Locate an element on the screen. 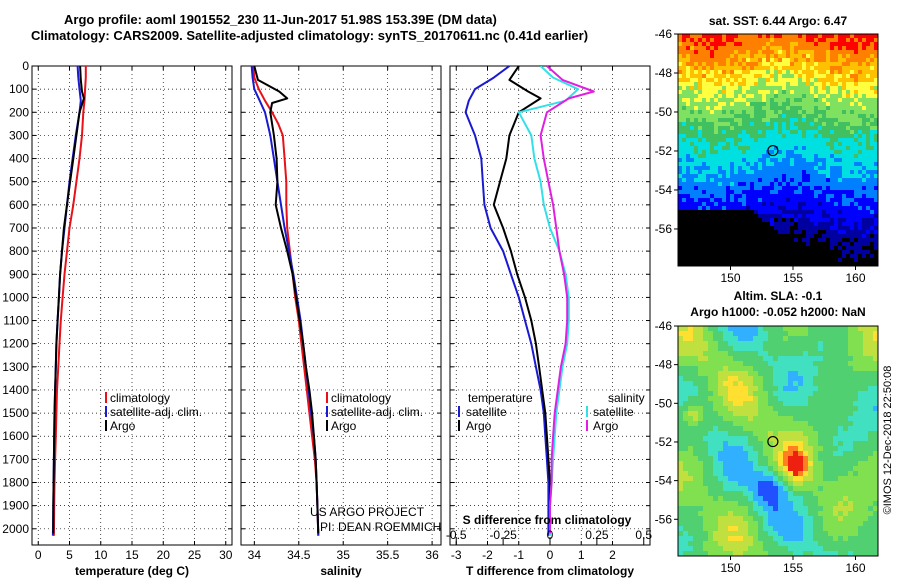  sst-map-title: sat. SST: 6.44 Argo: 6.47 is located at coordinates (778, 21).